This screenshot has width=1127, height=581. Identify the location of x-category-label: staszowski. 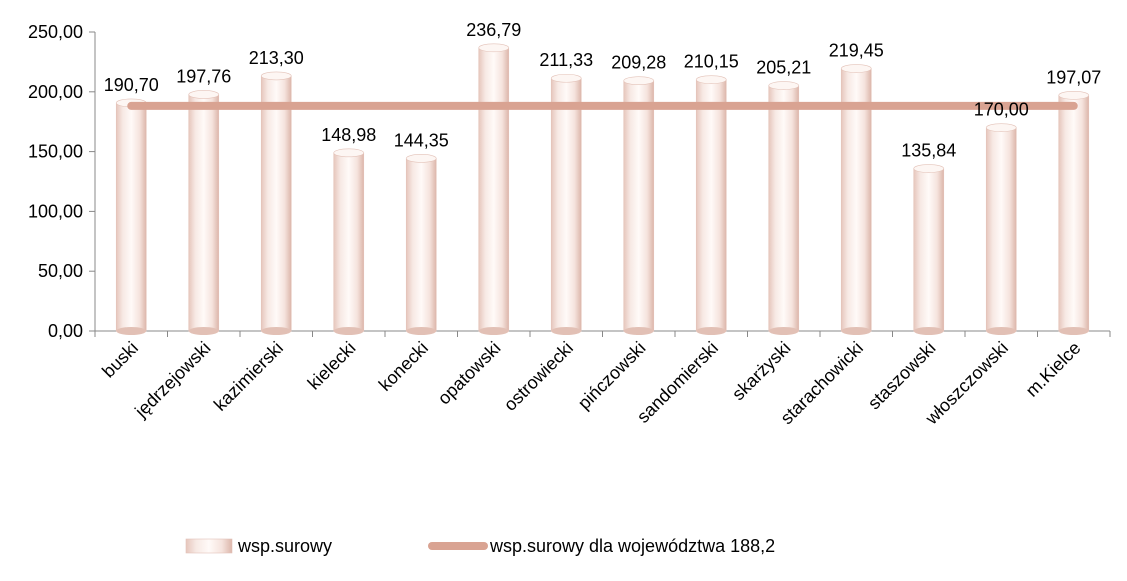
(902, 376).